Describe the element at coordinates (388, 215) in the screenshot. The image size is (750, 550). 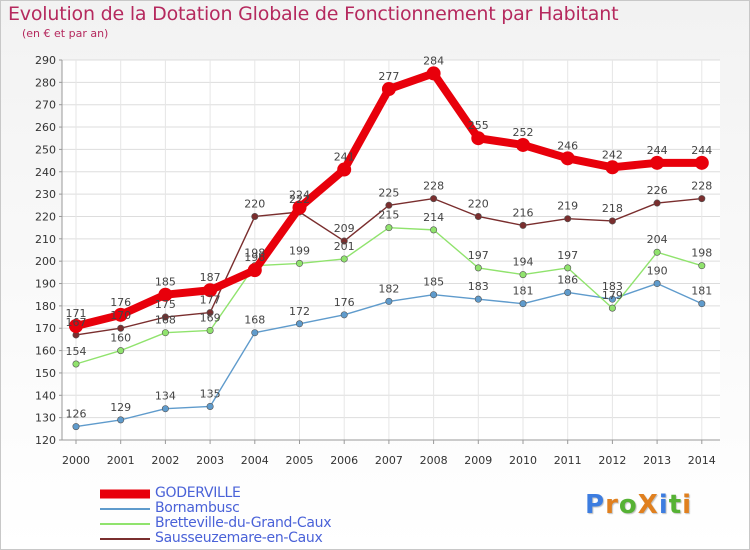
I see `data-label: 215` at that location.